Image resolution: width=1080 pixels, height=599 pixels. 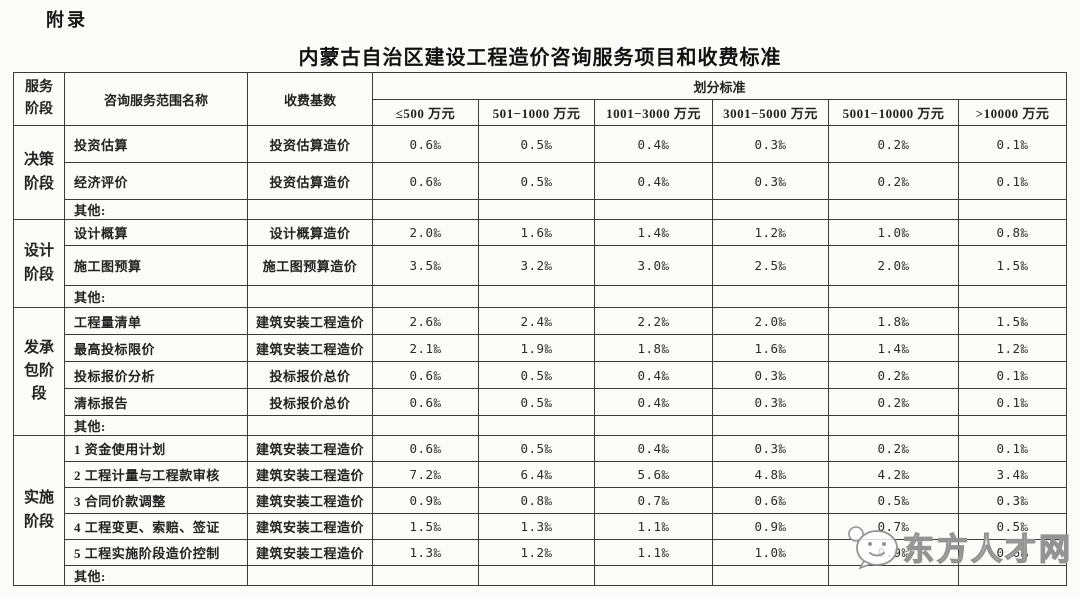 What do you see at coordinates (893, 112) in the screenshot?
I see `header-range-5: 5001−10000 万元` at bounding box center [893, 112].